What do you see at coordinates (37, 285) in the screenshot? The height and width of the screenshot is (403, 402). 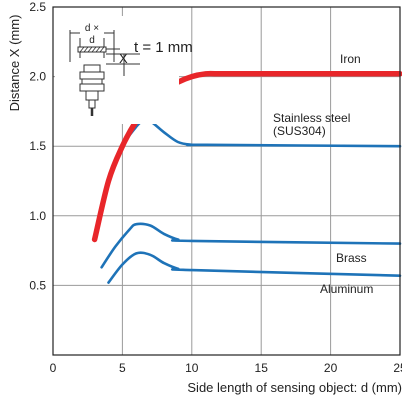 I see `y-tick-label: 0.5` at bounding box center [37, 285].